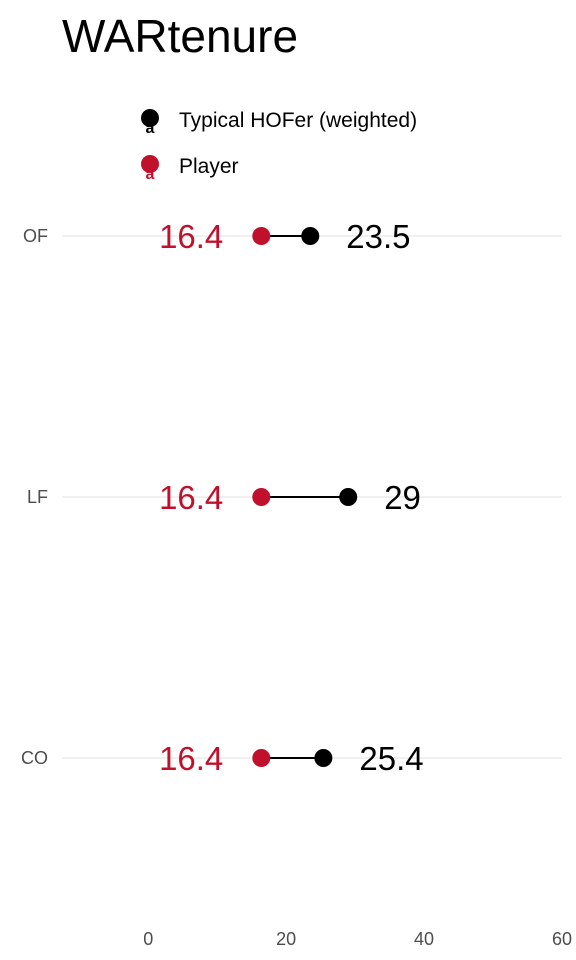 This screenshot has height=960, width=576. I want to click on x-tick-label: 40, so click(424, 939).